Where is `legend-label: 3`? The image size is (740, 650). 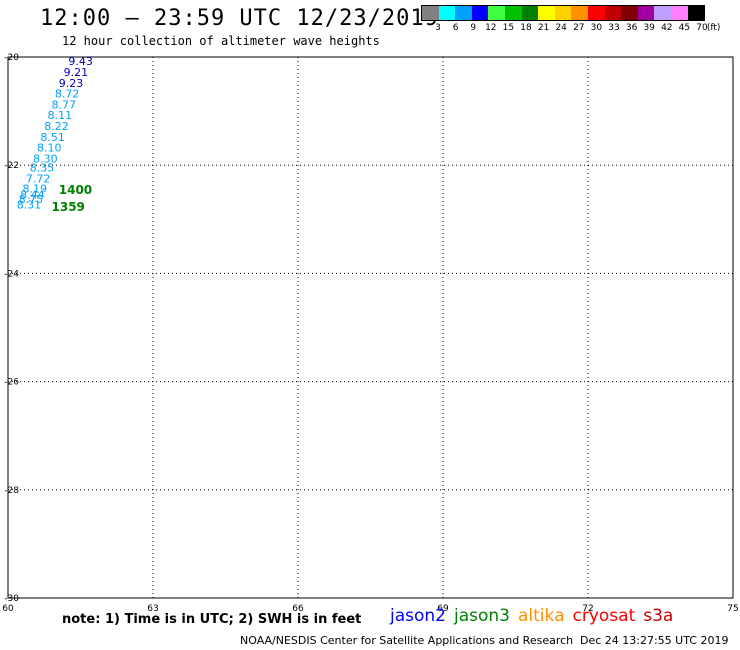 legend-label: 3 is located at coordinates (438, 28).